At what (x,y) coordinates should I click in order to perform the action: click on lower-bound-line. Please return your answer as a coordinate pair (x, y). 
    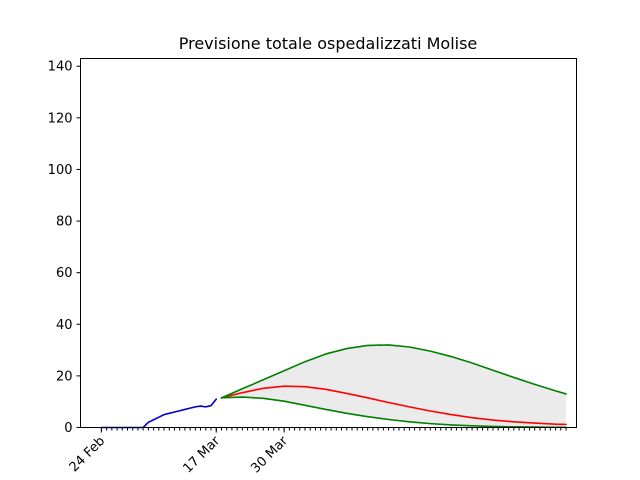
    Looking at the image, I should click on (393, 412).